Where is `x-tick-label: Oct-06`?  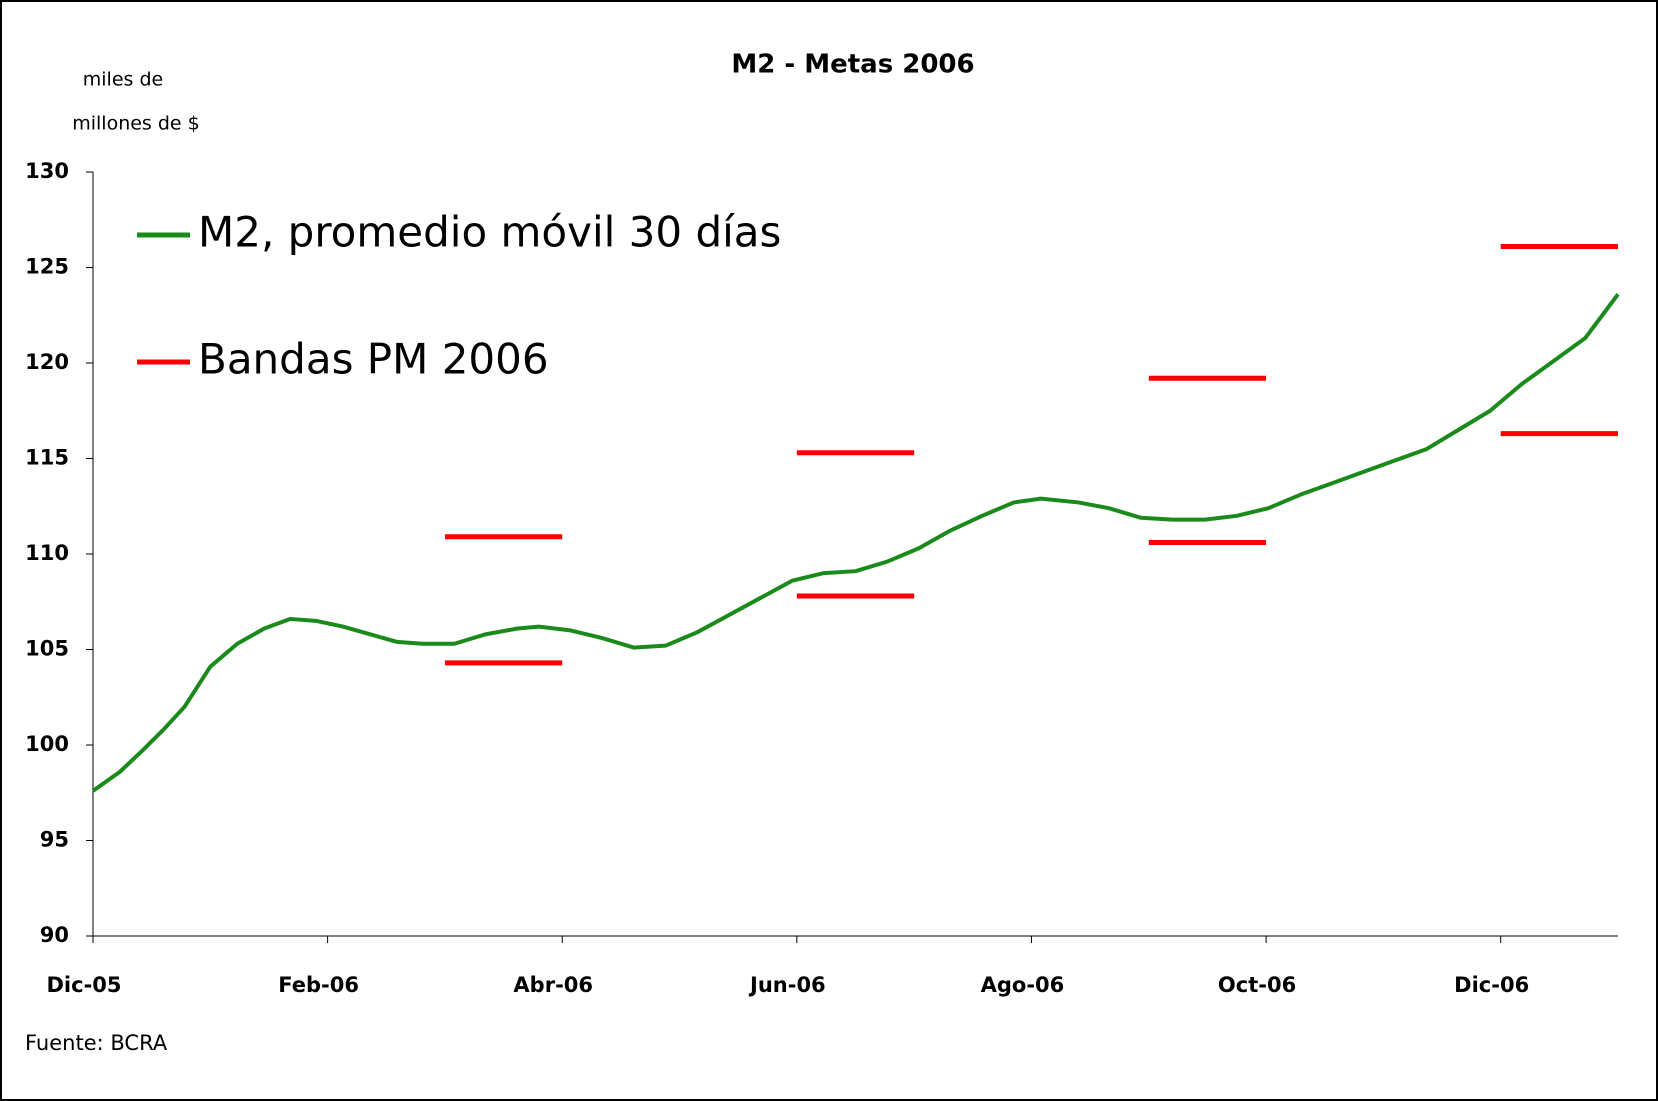
x-tick-label: Oct-06 is located at coordinates (1257, 985).